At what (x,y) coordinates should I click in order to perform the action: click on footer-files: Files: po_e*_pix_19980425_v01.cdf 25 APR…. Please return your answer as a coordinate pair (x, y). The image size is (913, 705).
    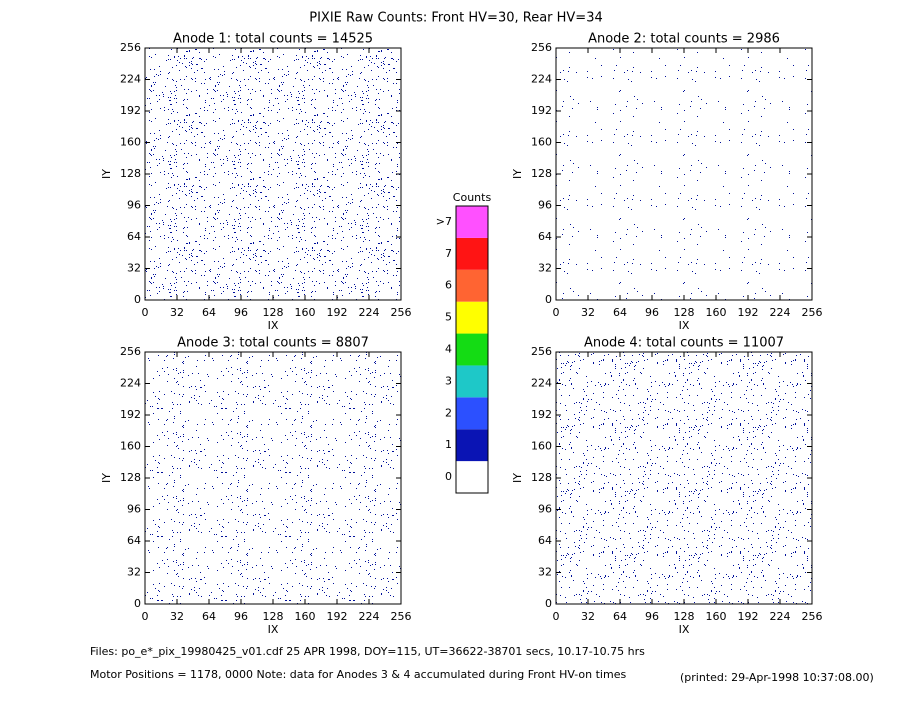
    Looking at the image, I should click on (367, 651).